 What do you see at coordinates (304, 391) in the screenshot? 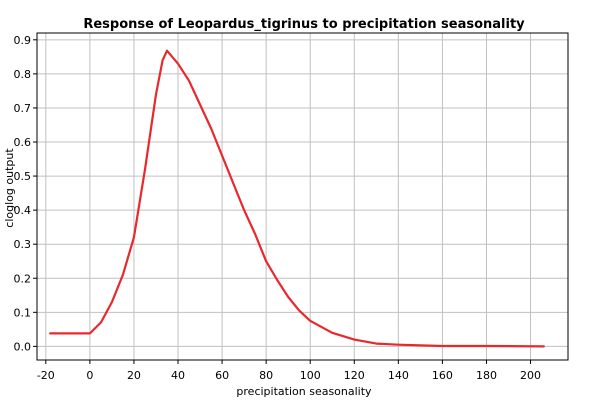
I see `x-axis-label: precipitation seasonality` at bounding box center [304, 391].